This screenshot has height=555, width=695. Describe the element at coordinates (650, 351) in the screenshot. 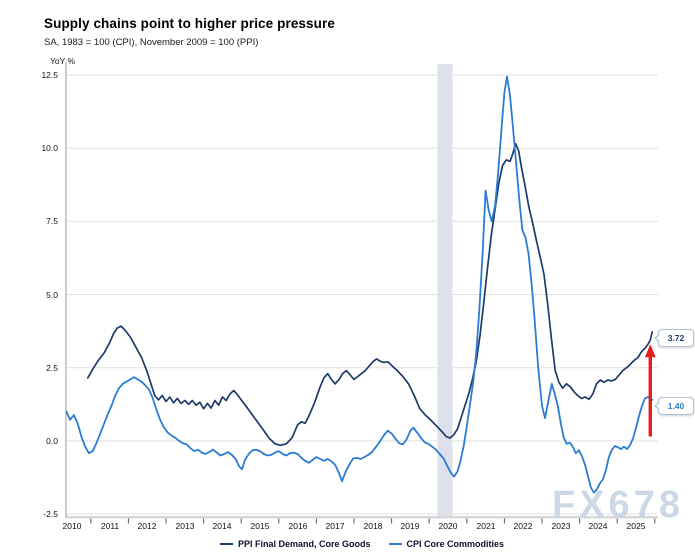

I see `red-up-arrow-head` at that location.